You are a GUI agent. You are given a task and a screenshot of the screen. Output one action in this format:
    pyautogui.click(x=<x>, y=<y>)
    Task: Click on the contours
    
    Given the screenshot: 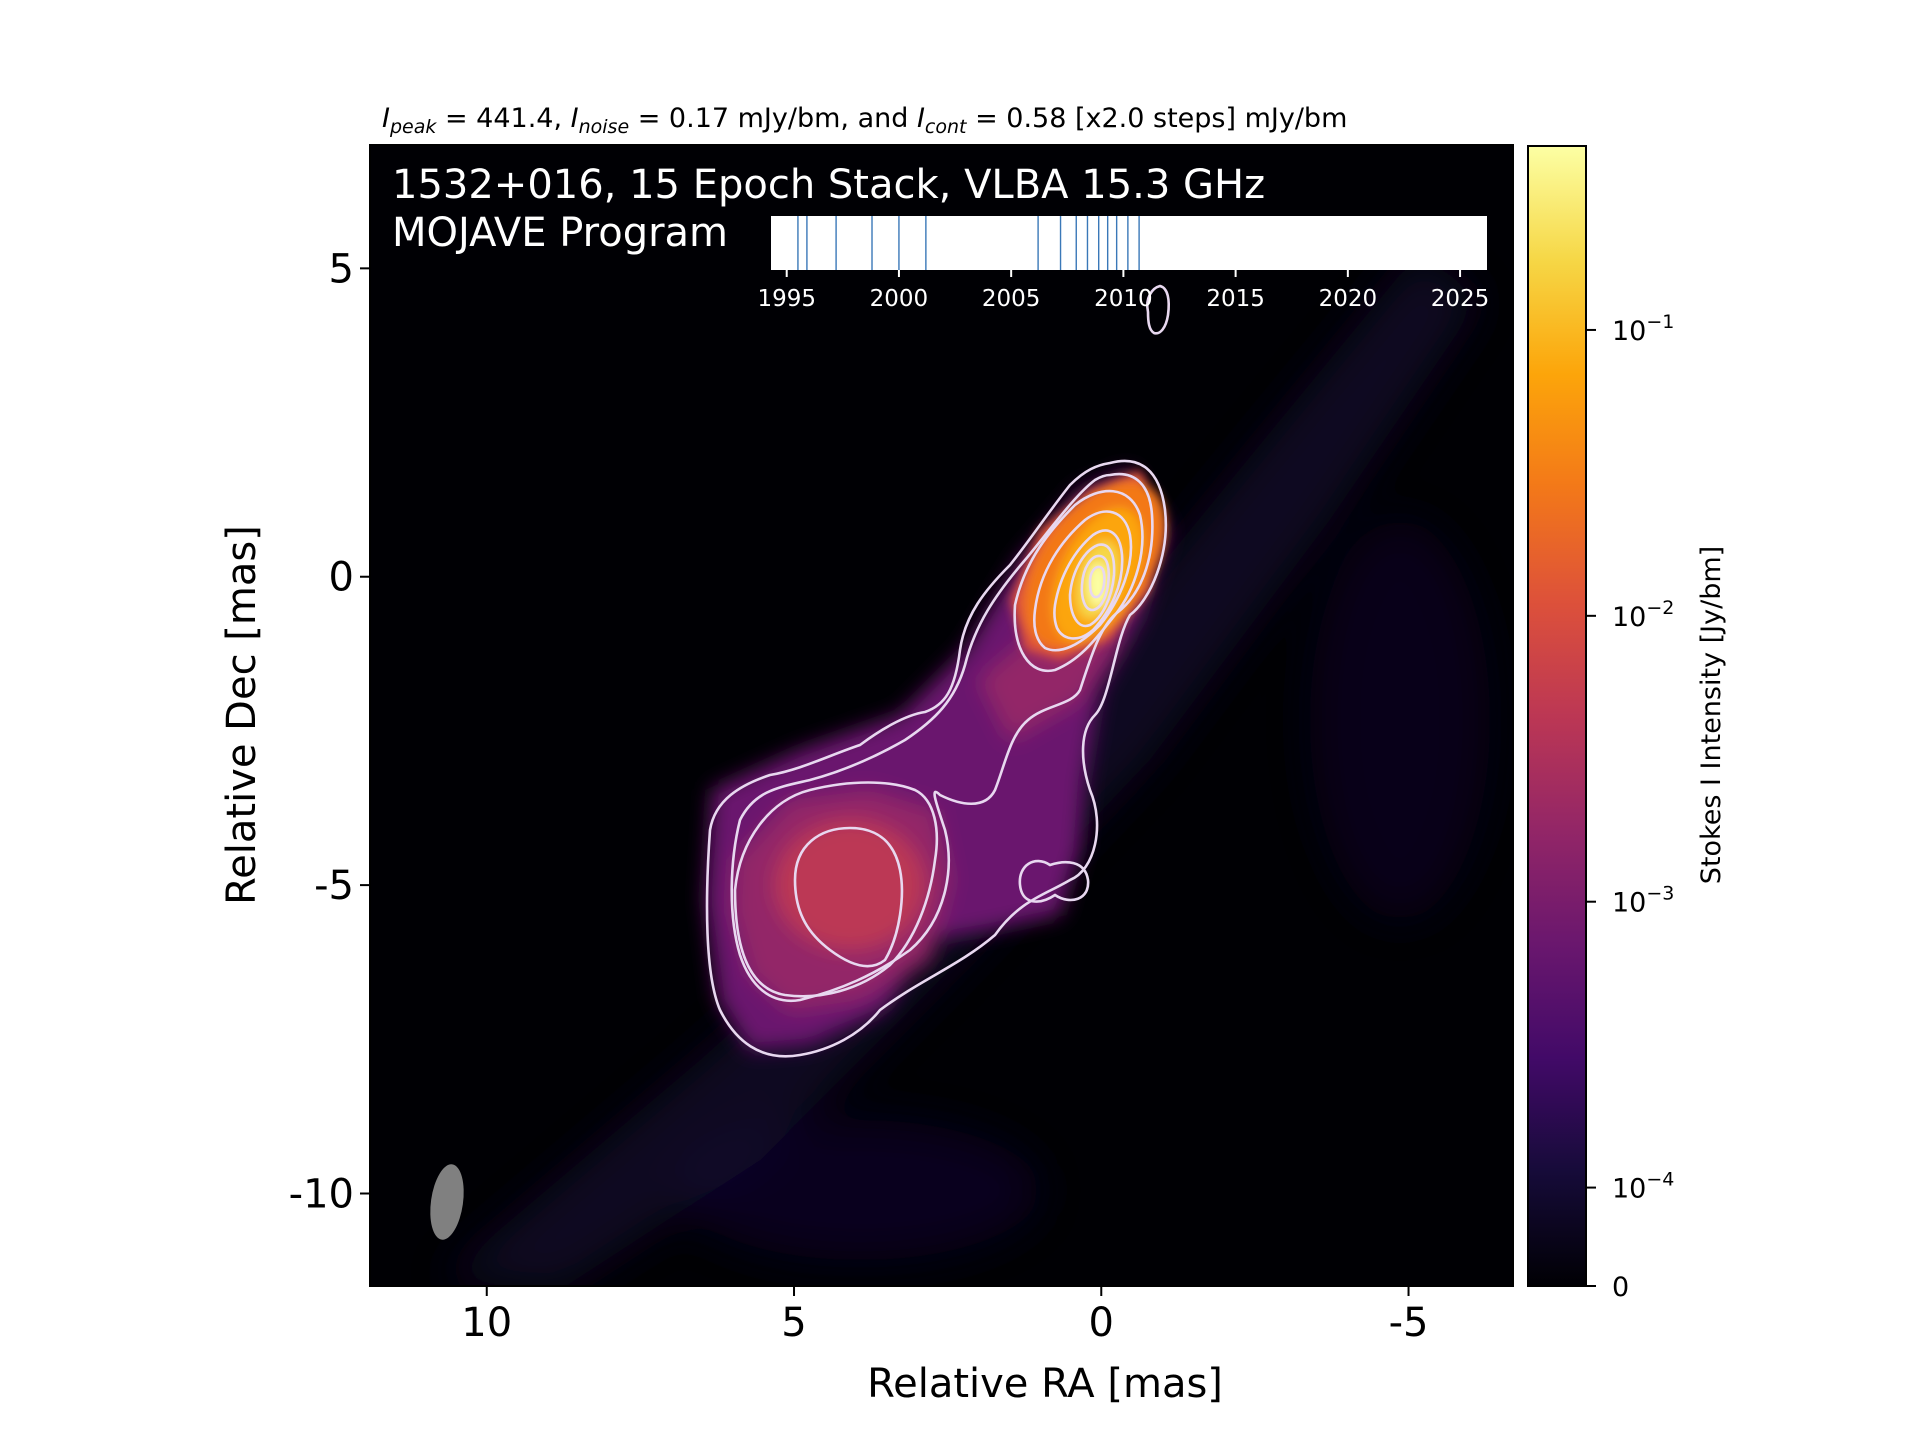 What is the action you would take?
    pyautogui.click(x=938, y=671)
    